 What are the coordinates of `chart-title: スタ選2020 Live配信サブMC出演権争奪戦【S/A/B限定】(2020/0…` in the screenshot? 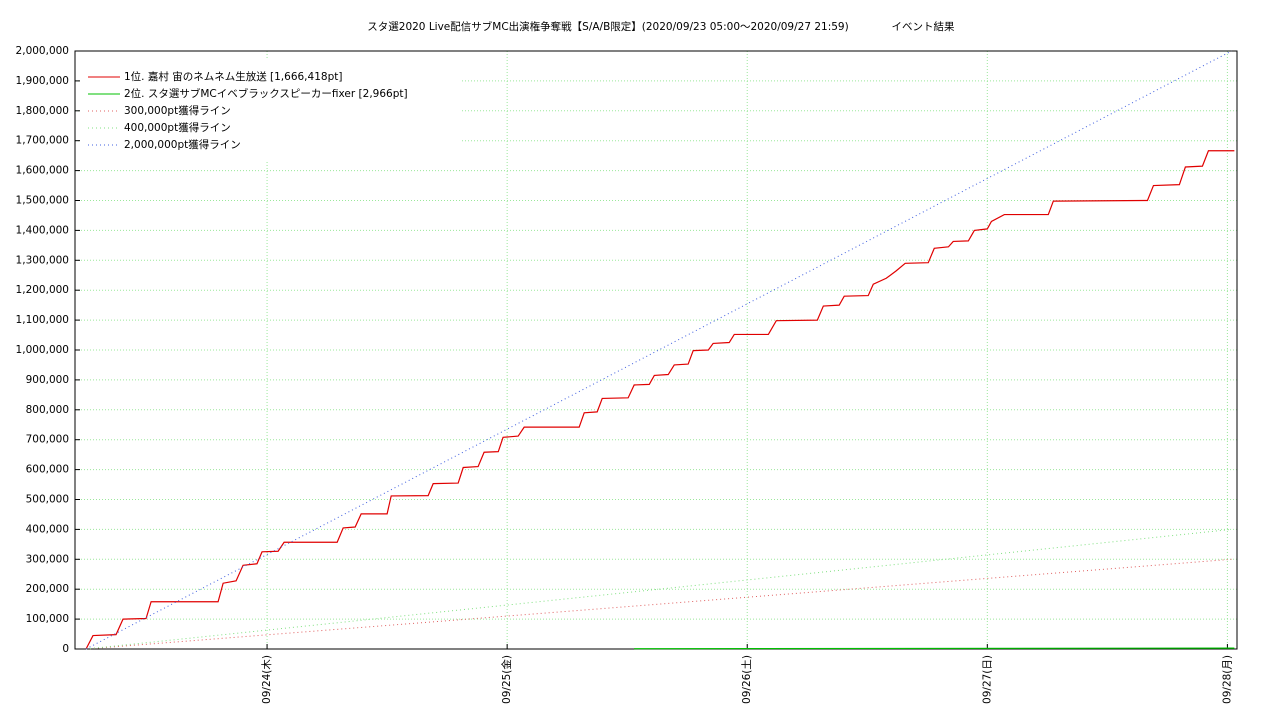 It's located at (607, 26).